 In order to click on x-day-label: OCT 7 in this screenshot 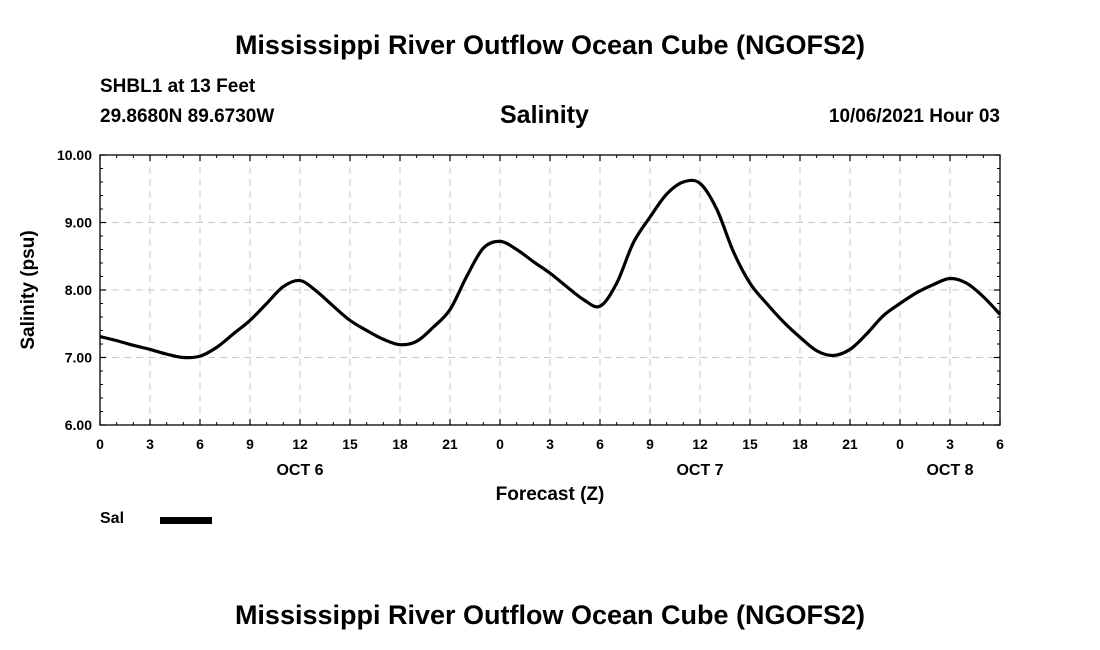, I will do `click(699, 470)`.